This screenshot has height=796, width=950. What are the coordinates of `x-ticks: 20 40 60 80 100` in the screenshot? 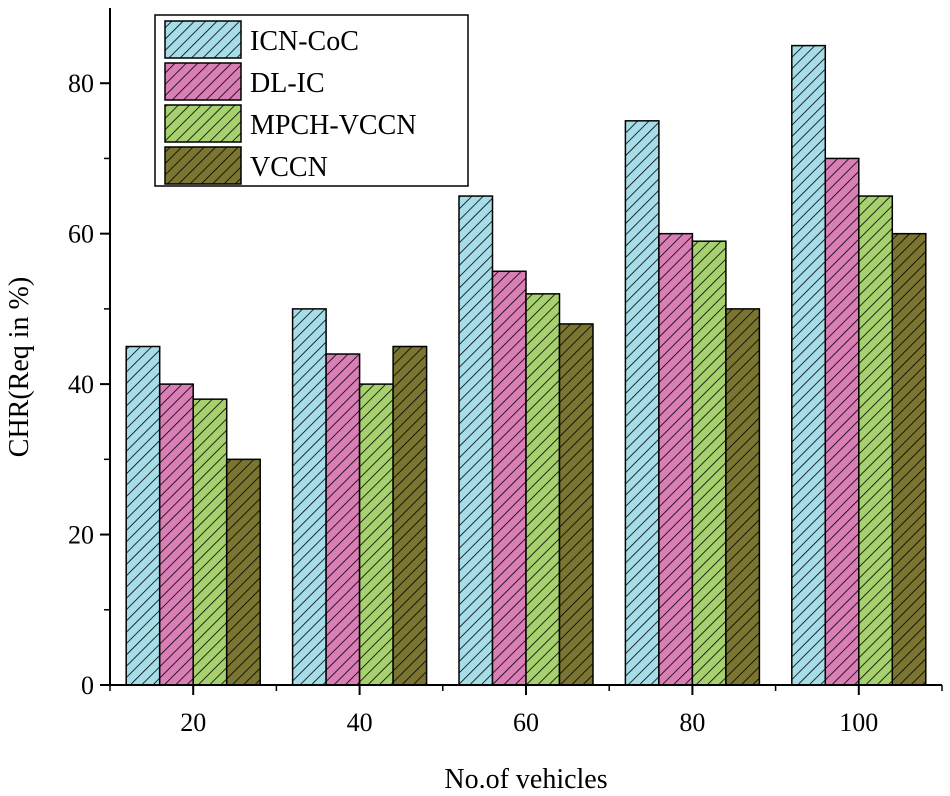 It's located at (526, 711).